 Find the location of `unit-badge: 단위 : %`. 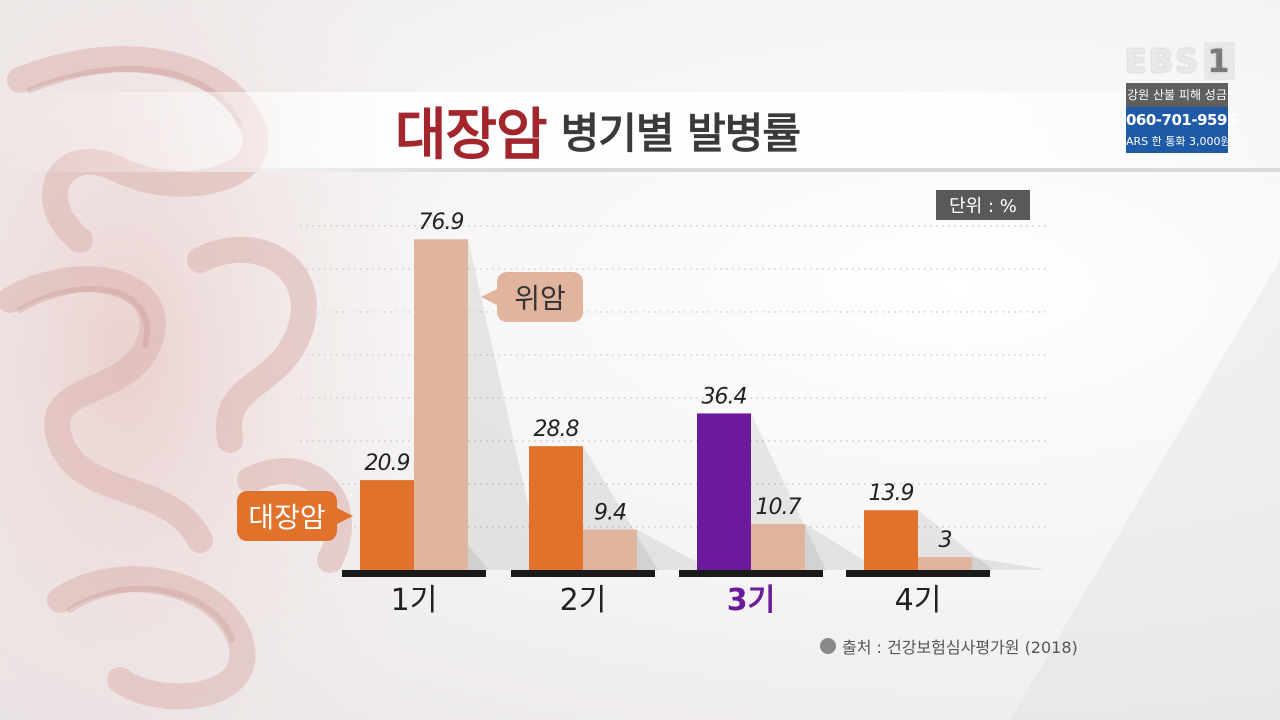

unit-badge: 단위 : % is located at coordinates (983, 205).